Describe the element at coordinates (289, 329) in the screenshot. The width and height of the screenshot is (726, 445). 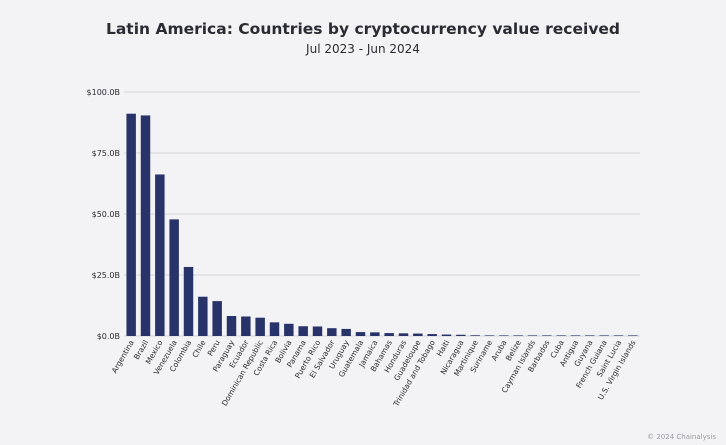
I see `bar-bolivia` at that location.